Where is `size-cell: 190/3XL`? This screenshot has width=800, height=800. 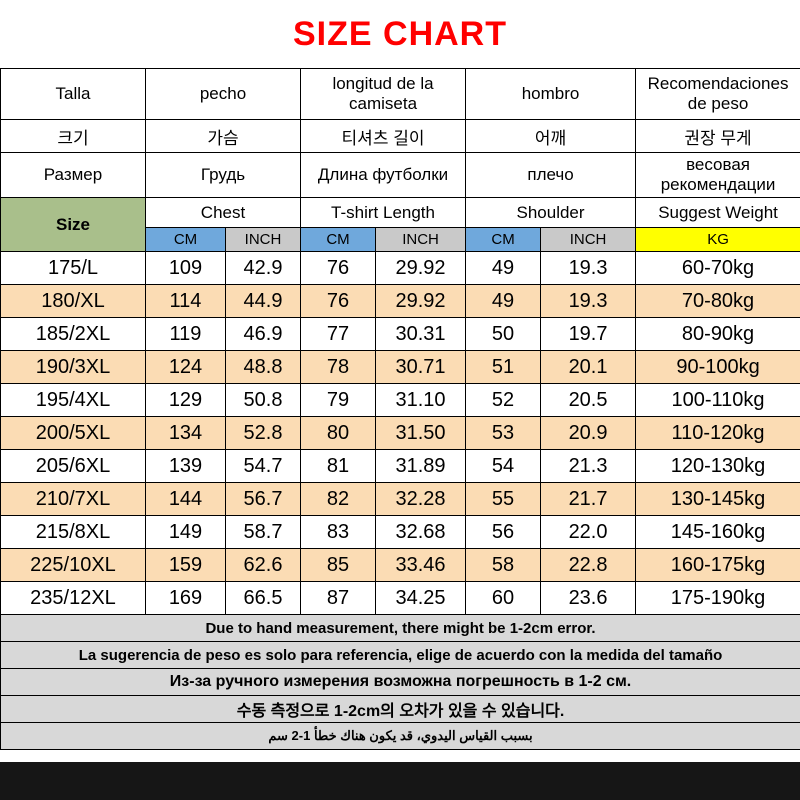 size-cell: 190/3XL is located at coordinates (73, 367).